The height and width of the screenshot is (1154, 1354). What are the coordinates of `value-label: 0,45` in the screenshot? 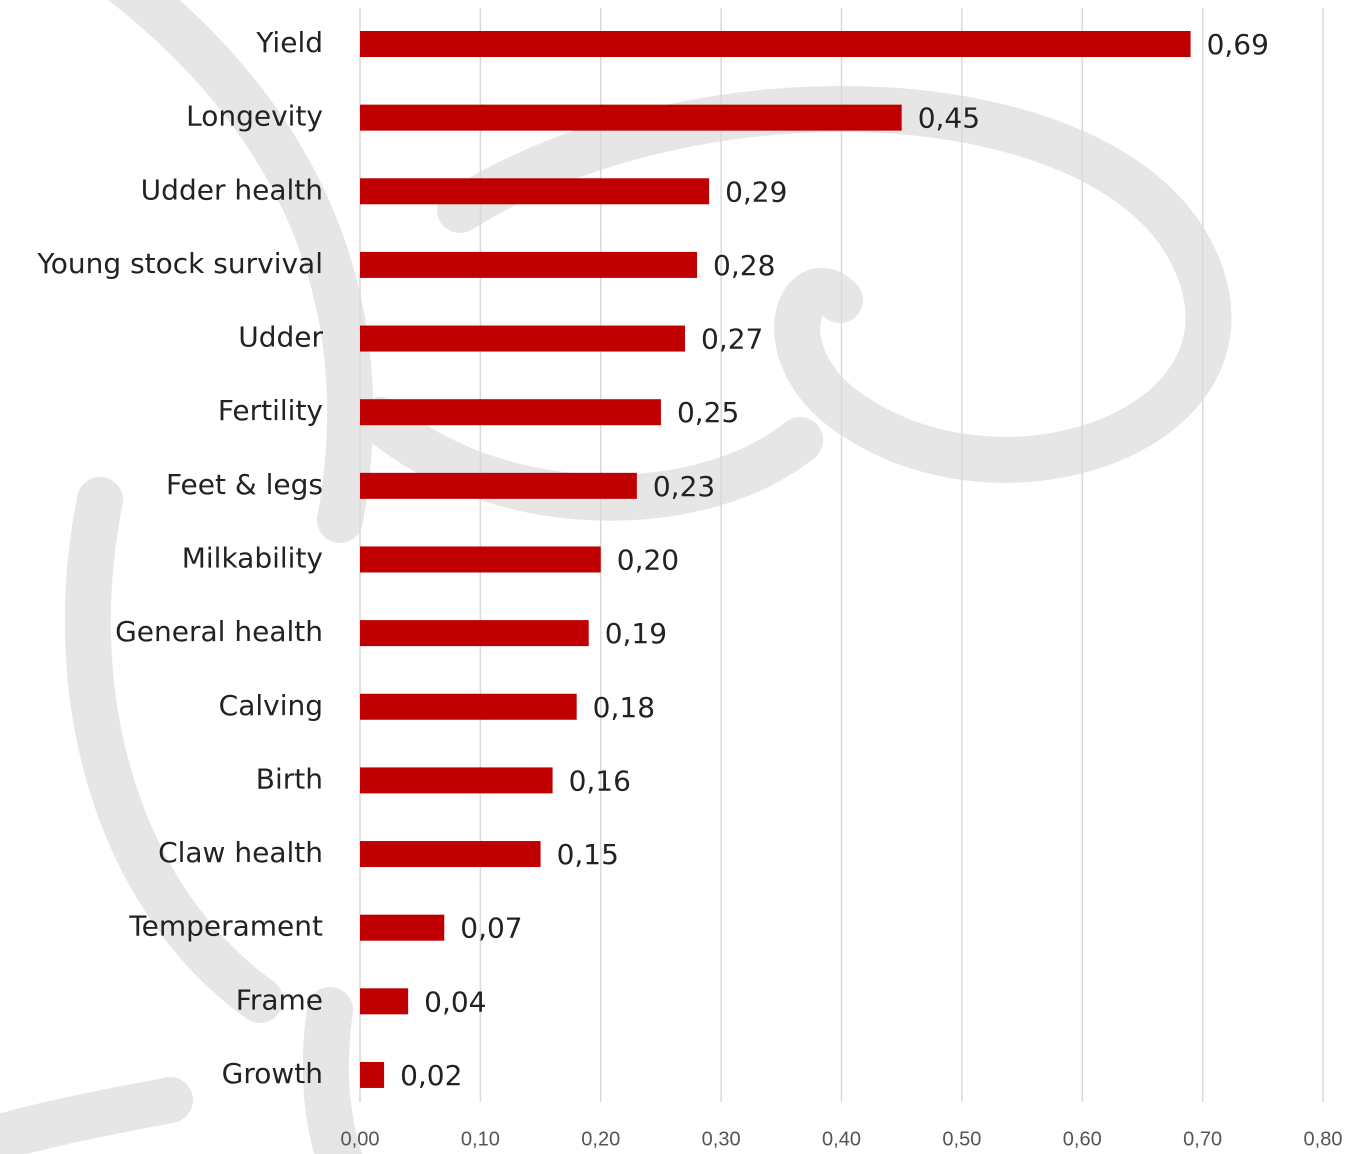 It's located at (949, 118).